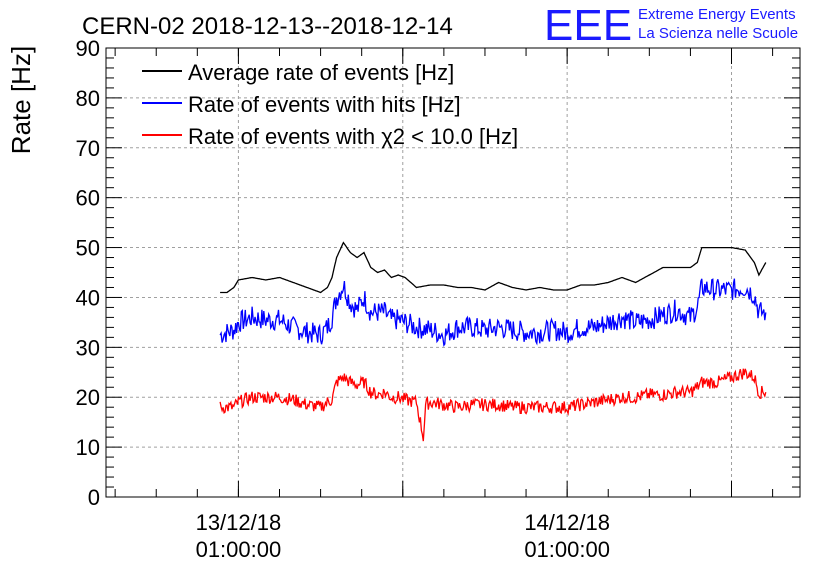 The image size is (836, 572). I want to click on legend-entry-chi2: Rate of events with χ2 < 10.0 [Hz], so click(330, 136).